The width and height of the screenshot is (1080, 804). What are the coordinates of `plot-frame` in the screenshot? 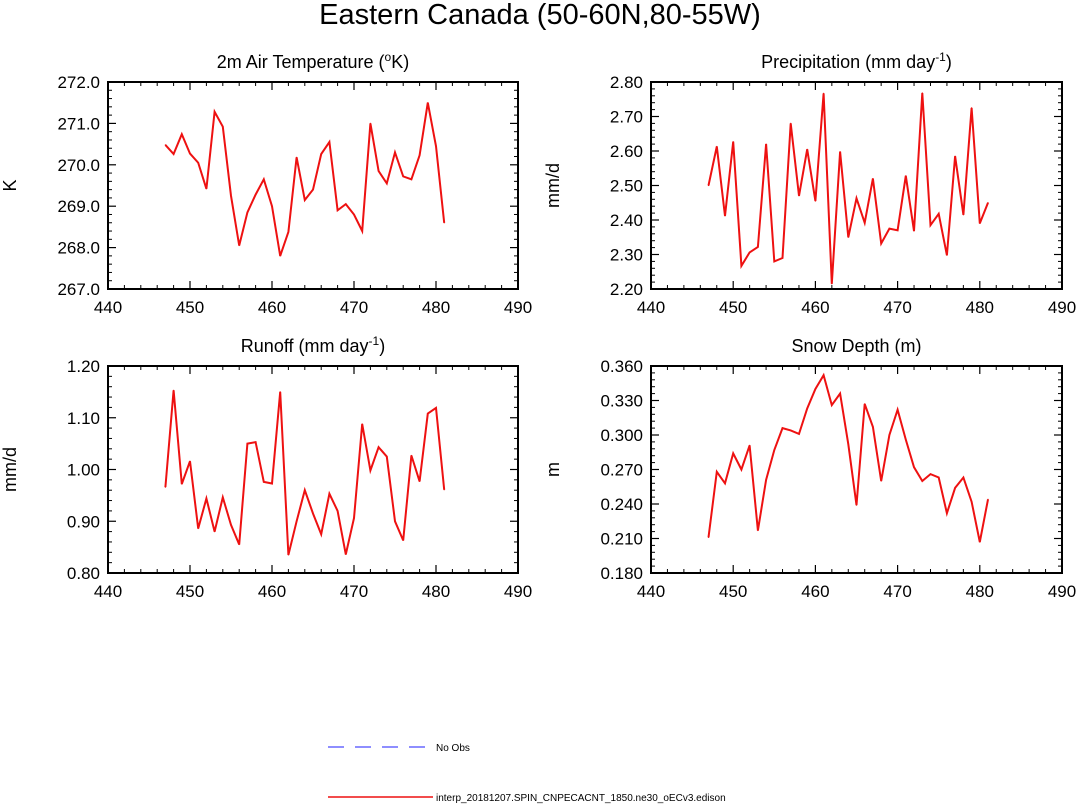 It's located at (313, 185).